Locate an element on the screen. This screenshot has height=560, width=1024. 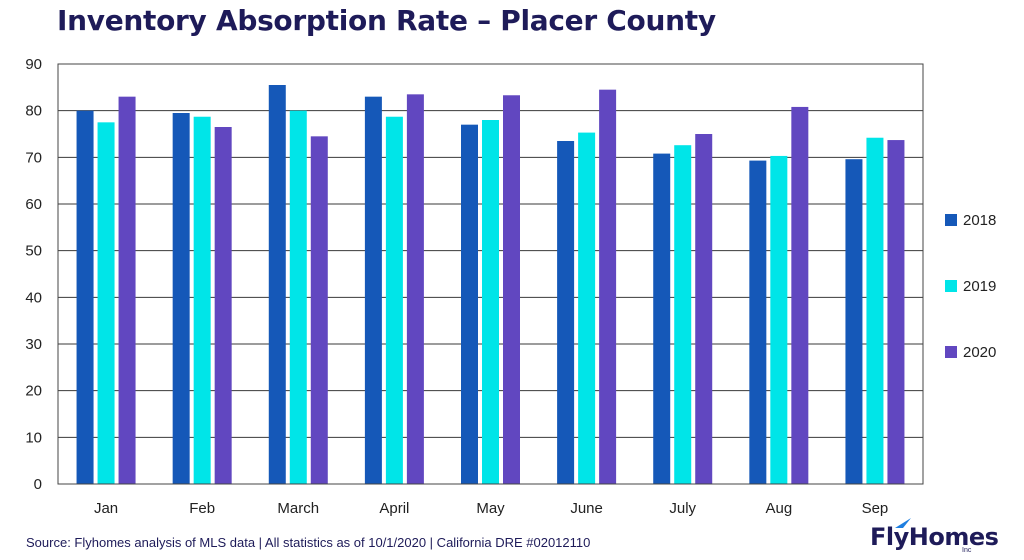
x-axis-ticks: Jan Feb March April May June July Aug Sep is located at coordinates (491, 508).